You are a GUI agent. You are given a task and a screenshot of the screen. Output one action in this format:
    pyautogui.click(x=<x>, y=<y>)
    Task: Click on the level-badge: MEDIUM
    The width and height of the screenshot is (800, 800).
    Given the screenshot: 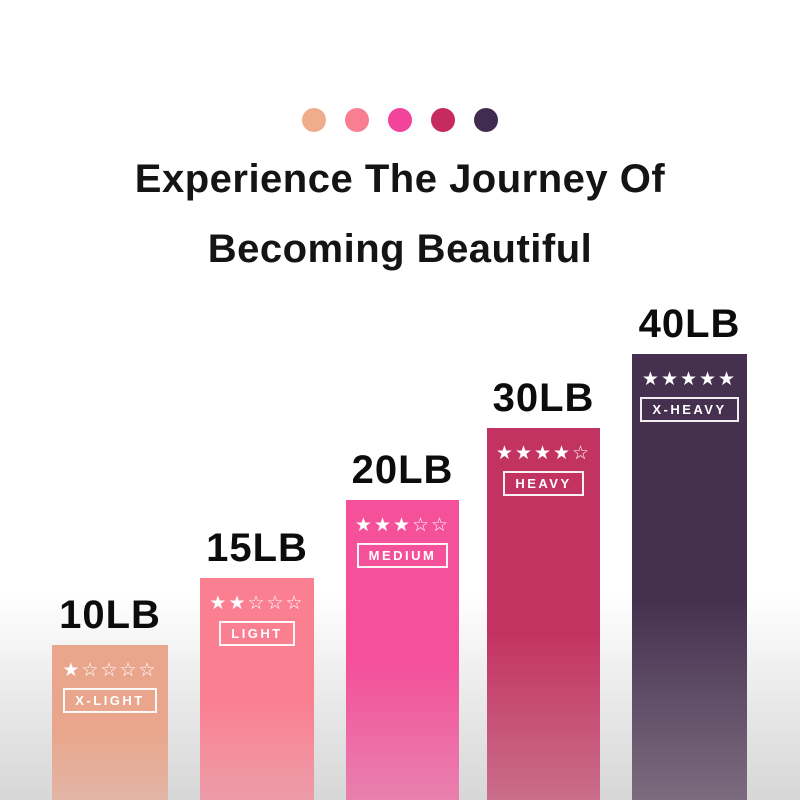 What is the action you would take?
    pyautogui.click(x=402, y=555)
    